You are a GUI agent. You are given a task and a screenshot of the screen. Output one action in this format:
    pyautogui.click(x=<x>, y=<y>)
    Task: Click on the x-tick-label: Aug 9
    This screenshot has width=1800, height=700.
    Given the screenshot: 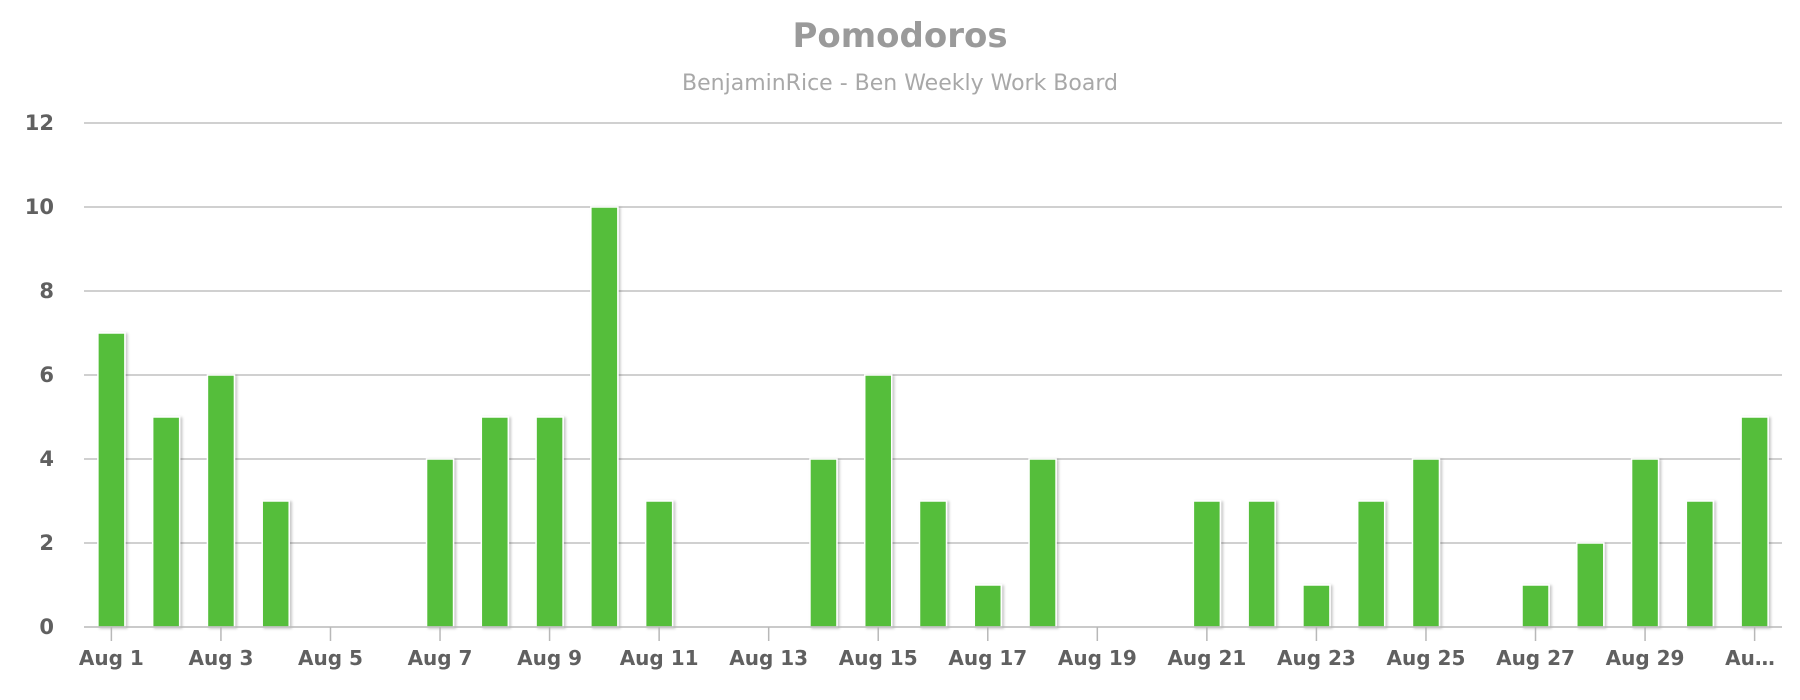 What is the action you would take?
    pyautogui.click(x=549, y=658)
    